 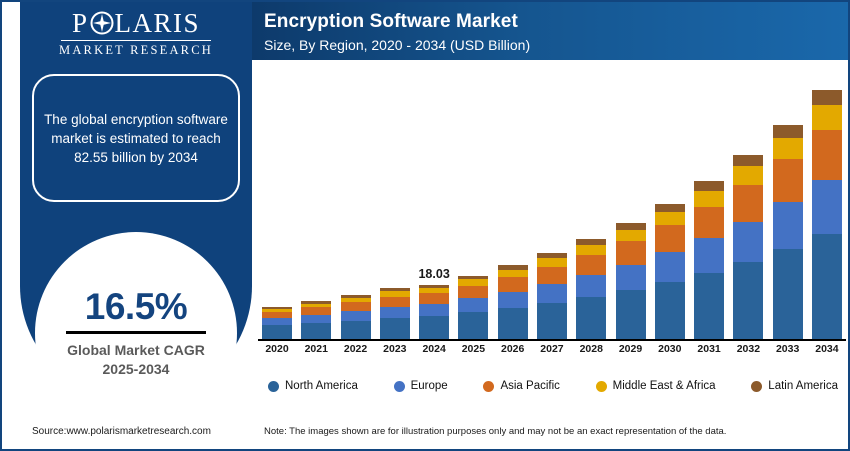 I want to click on x-tick-label: 2022, so click(x=355, y=349).